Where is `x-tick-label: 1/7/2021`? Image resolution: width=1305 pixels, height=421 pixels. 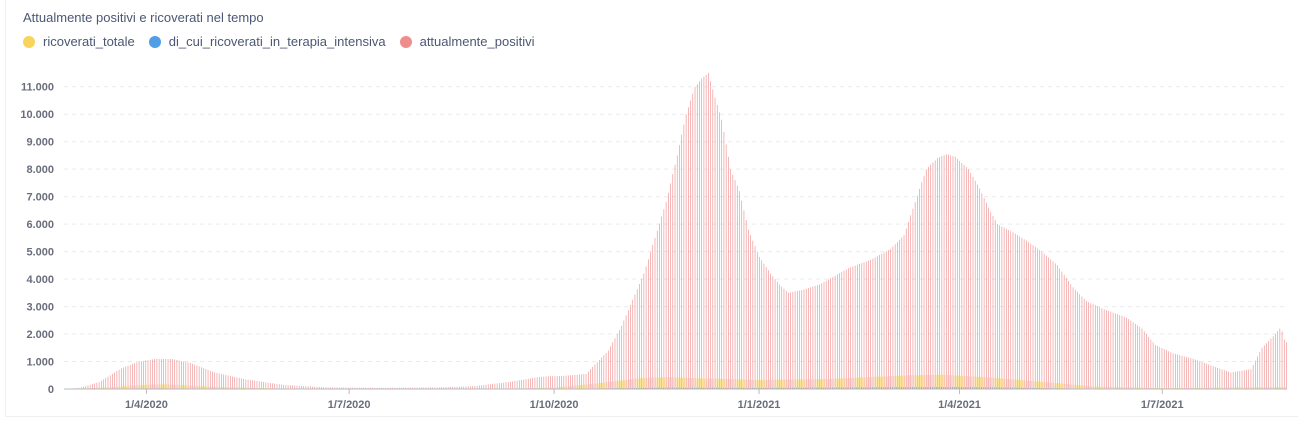
x-tick-label: 1/7/2021 is located at coordinates (1162, 405).